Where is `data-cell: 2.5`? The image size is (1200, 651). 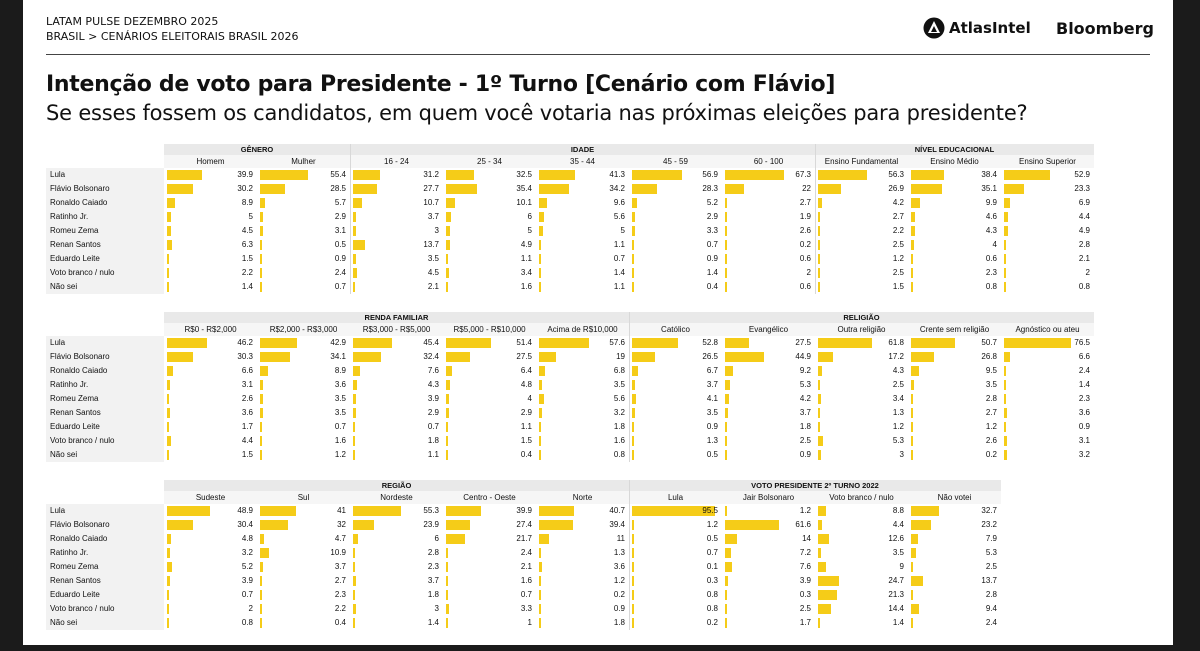 data-cell: 2.5 is located at coordinates (861, 385).